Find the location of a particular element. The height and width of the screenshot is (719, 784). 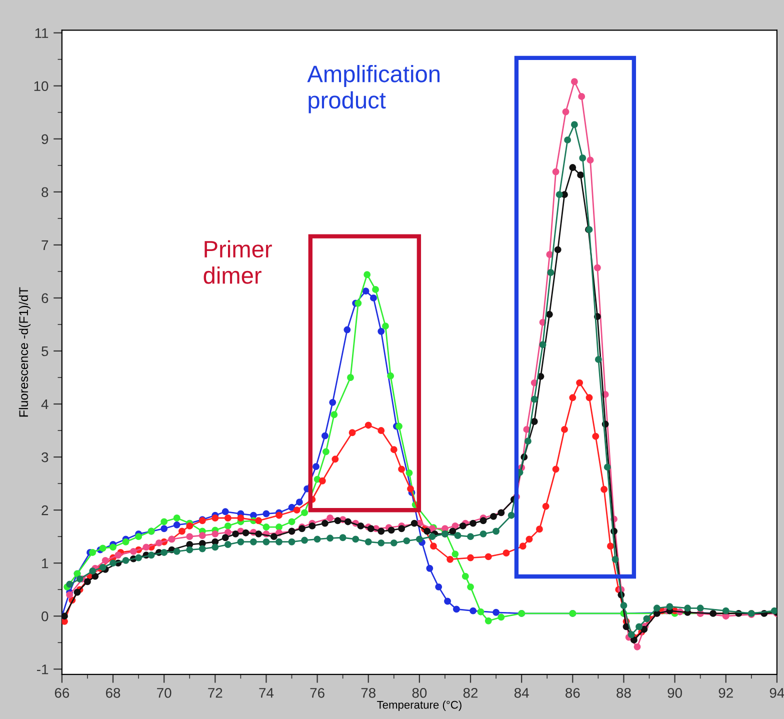

x-tick-label: 68 is located at coordinates (113, 693).